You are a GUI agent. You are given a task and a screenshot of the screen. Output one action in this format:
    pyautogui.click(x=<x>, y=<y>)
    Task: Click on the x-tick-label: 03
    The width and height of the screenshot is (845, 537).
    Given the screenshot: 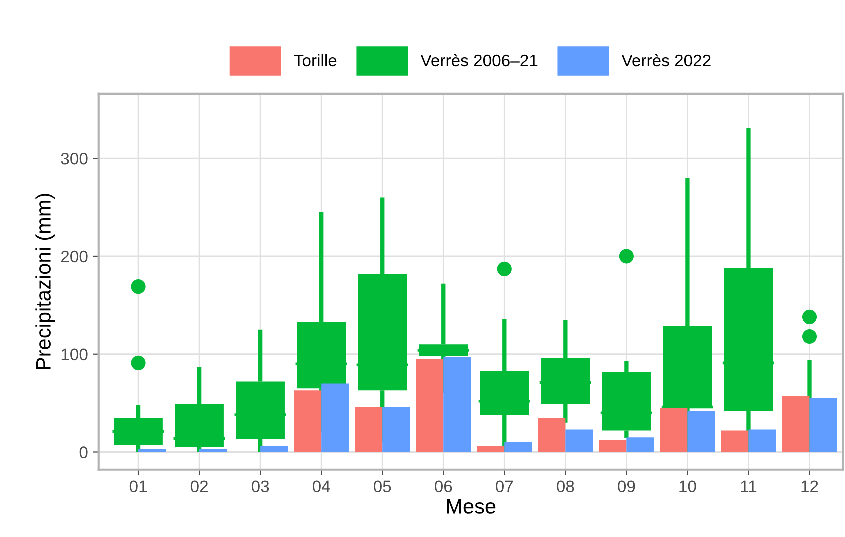 What is the action you would take?
    pyautogui.click(x=261, y=486)
    